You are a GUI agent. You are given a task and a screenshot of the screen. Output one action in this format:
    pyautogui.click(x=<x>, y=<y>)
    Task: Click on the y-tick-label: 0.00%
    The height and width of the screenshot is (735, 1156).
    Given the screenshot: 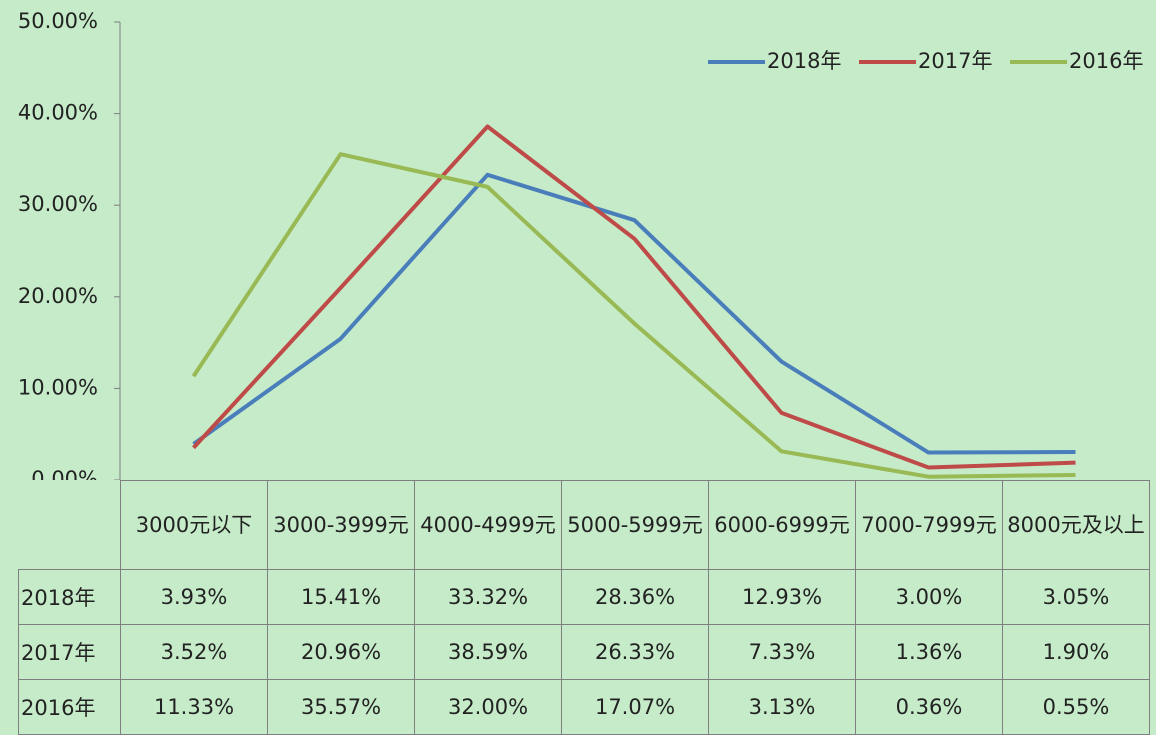 What is the action you would take?
    pyautogui.click(x=64, y=473)
    